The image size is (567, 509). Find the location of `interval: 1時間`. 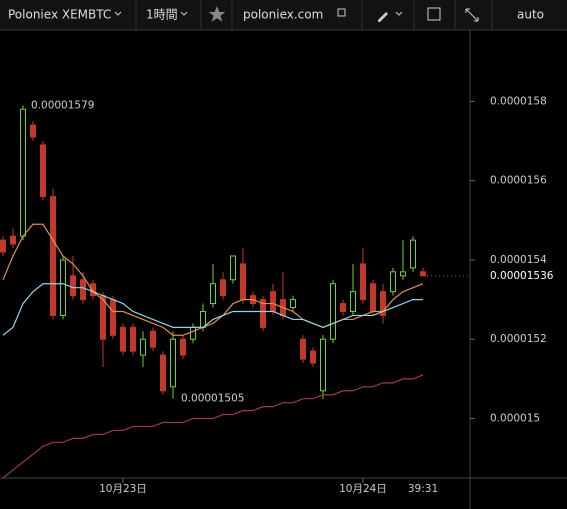

interval: 1時間 is located at coordinates (162, 15).